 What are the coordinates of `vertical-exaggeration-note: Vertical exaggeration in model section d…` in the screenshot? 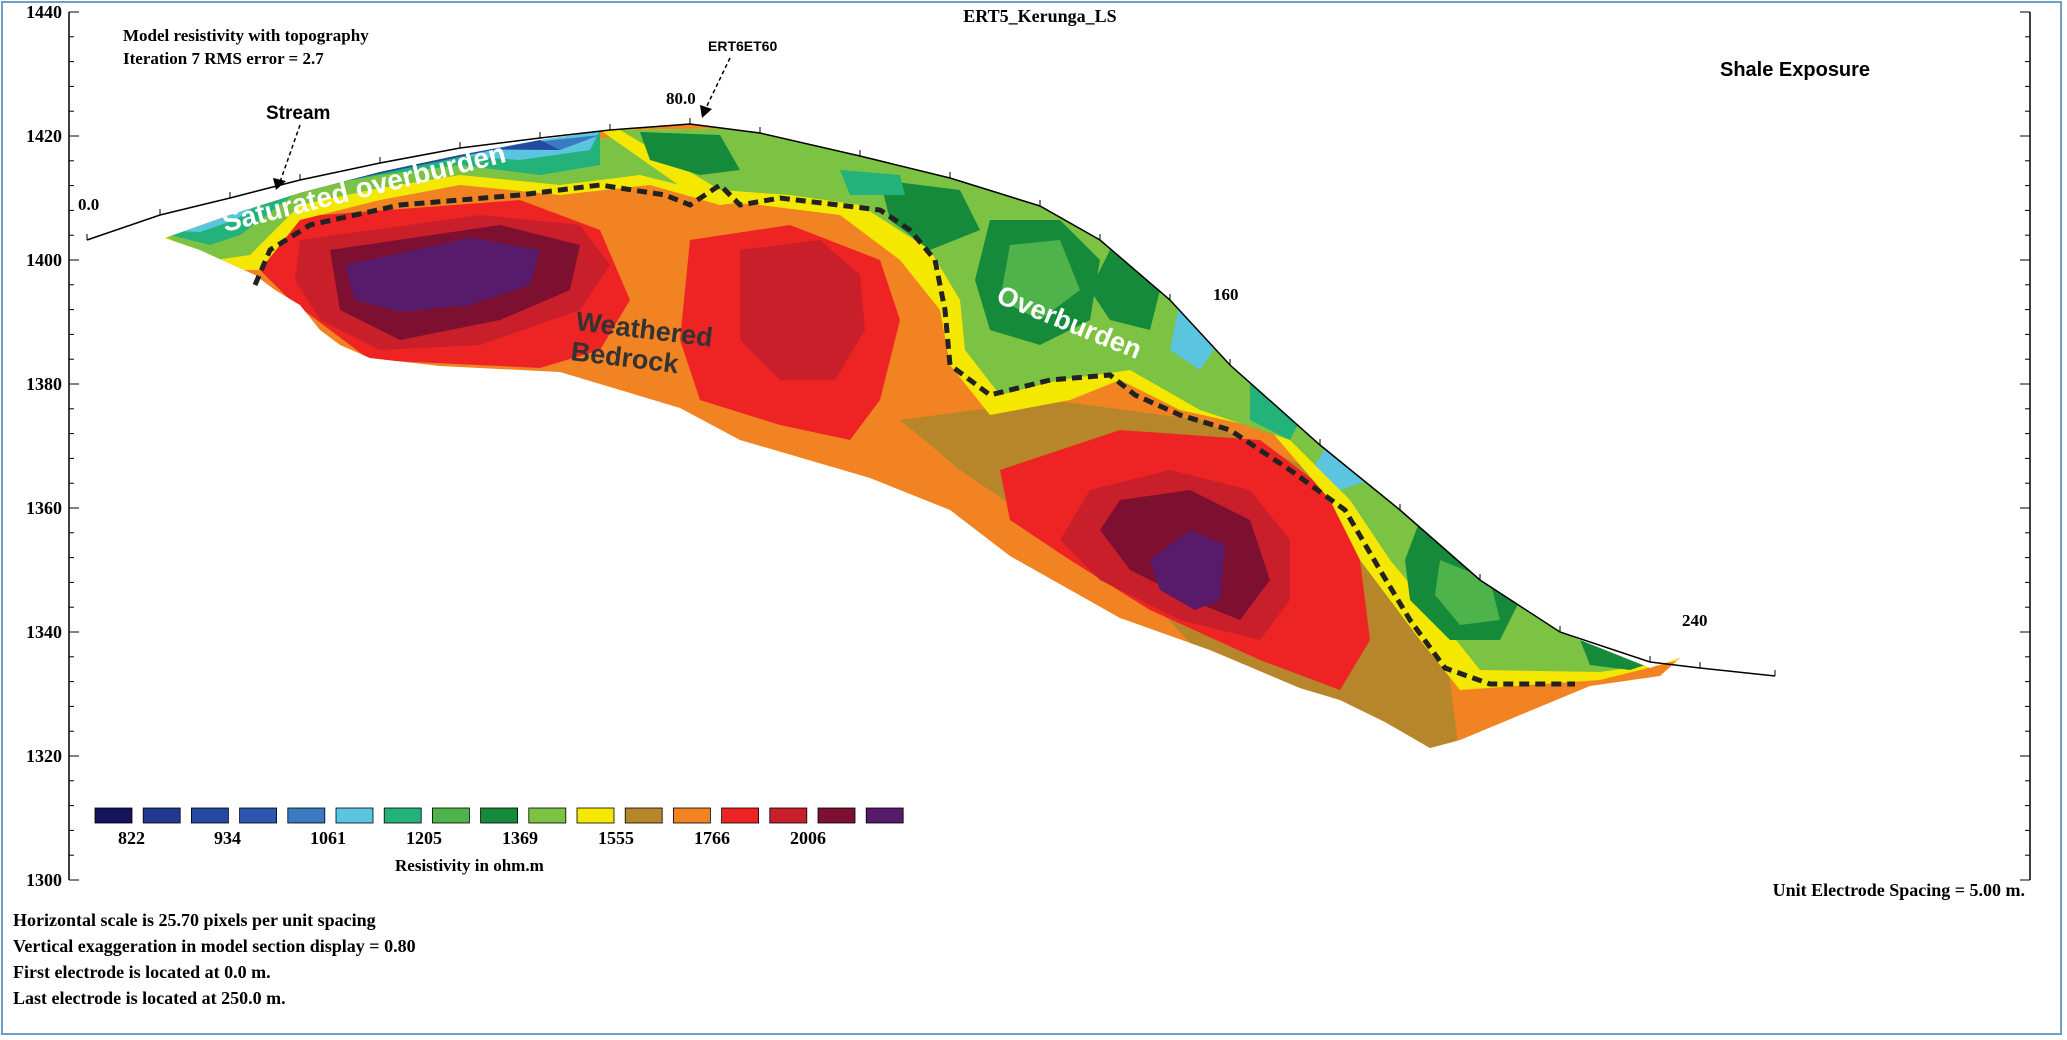 It's located at (214, 946).